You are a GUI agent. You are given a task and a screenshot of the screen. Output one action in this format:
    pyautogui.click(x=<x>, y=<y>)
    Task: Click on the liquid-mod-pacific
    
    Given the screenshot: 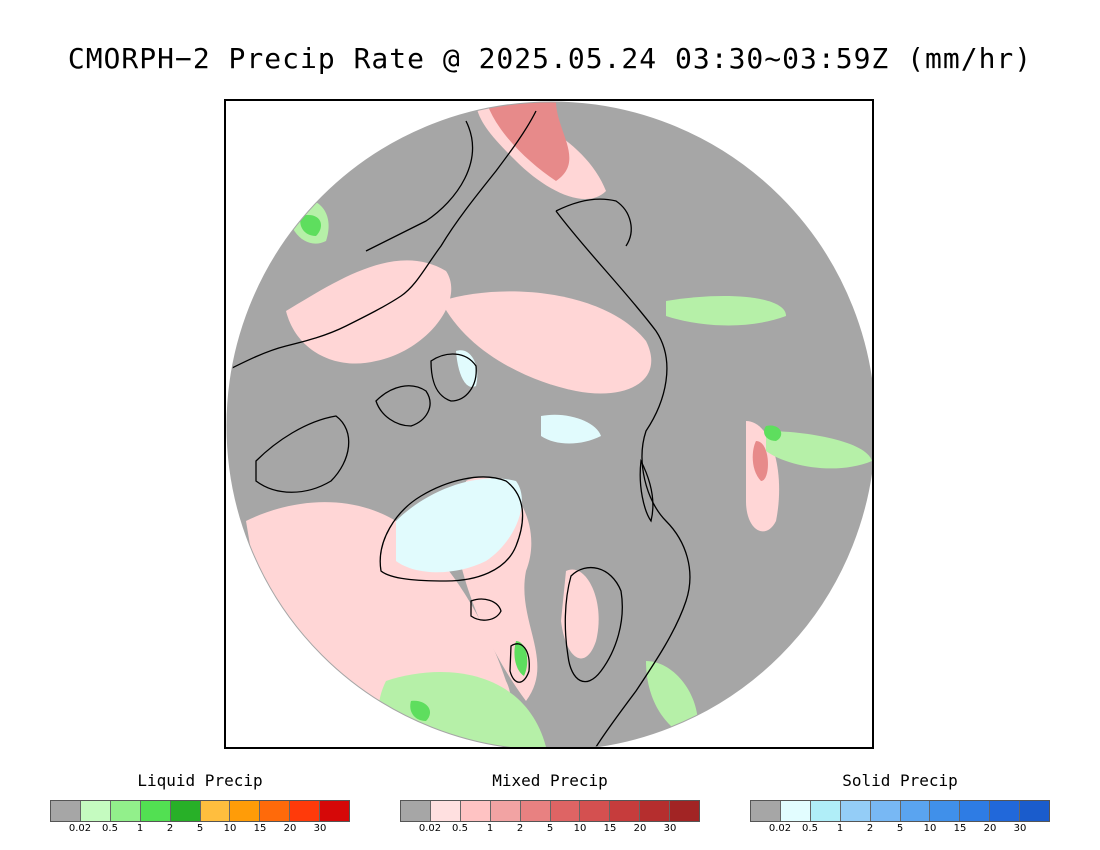 What is the action you would take?
    pyautogui.click(x=773, y=433)
    